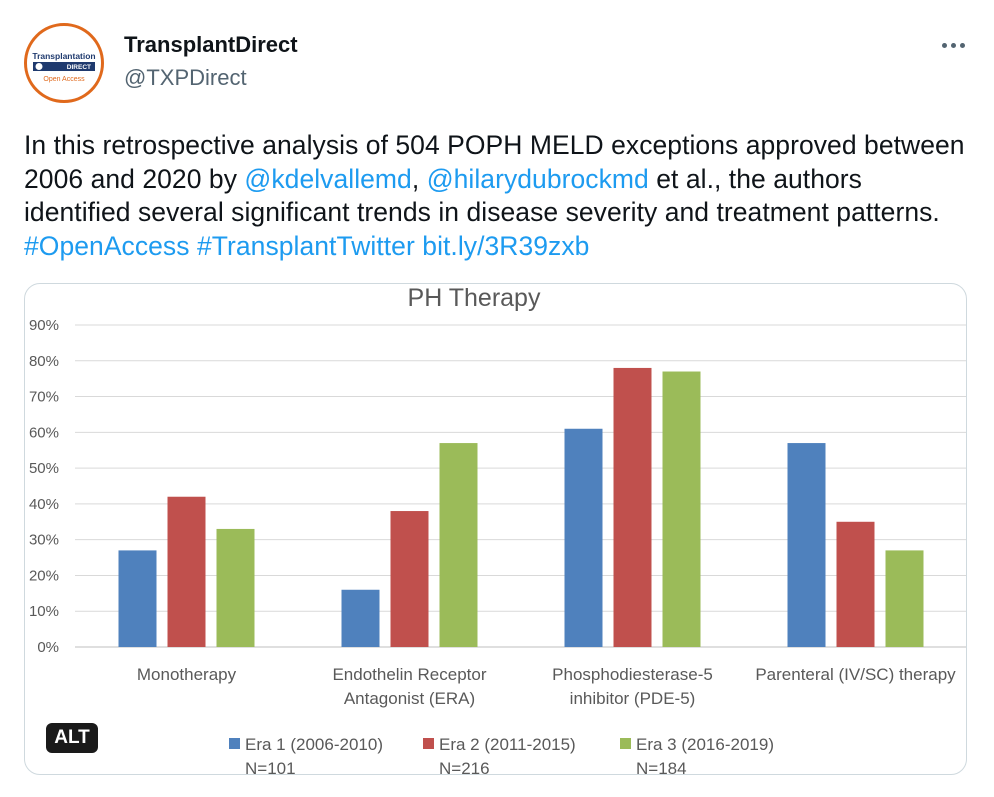  Describe the element at coordinates (464, 767) in the screenshot. I see `legend-sublabel: N=216` at that location.